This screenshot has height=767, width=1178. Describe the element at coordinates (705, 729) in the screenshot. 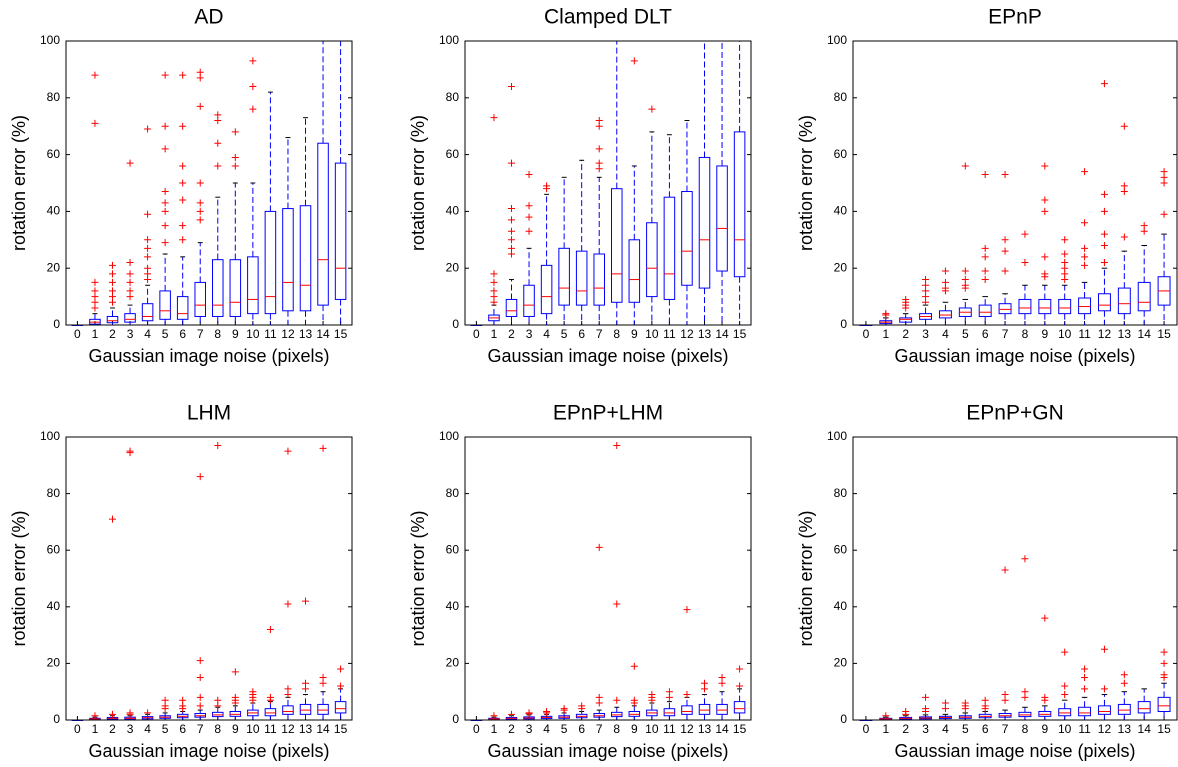

I see `x-tick-label: 13` at that location.